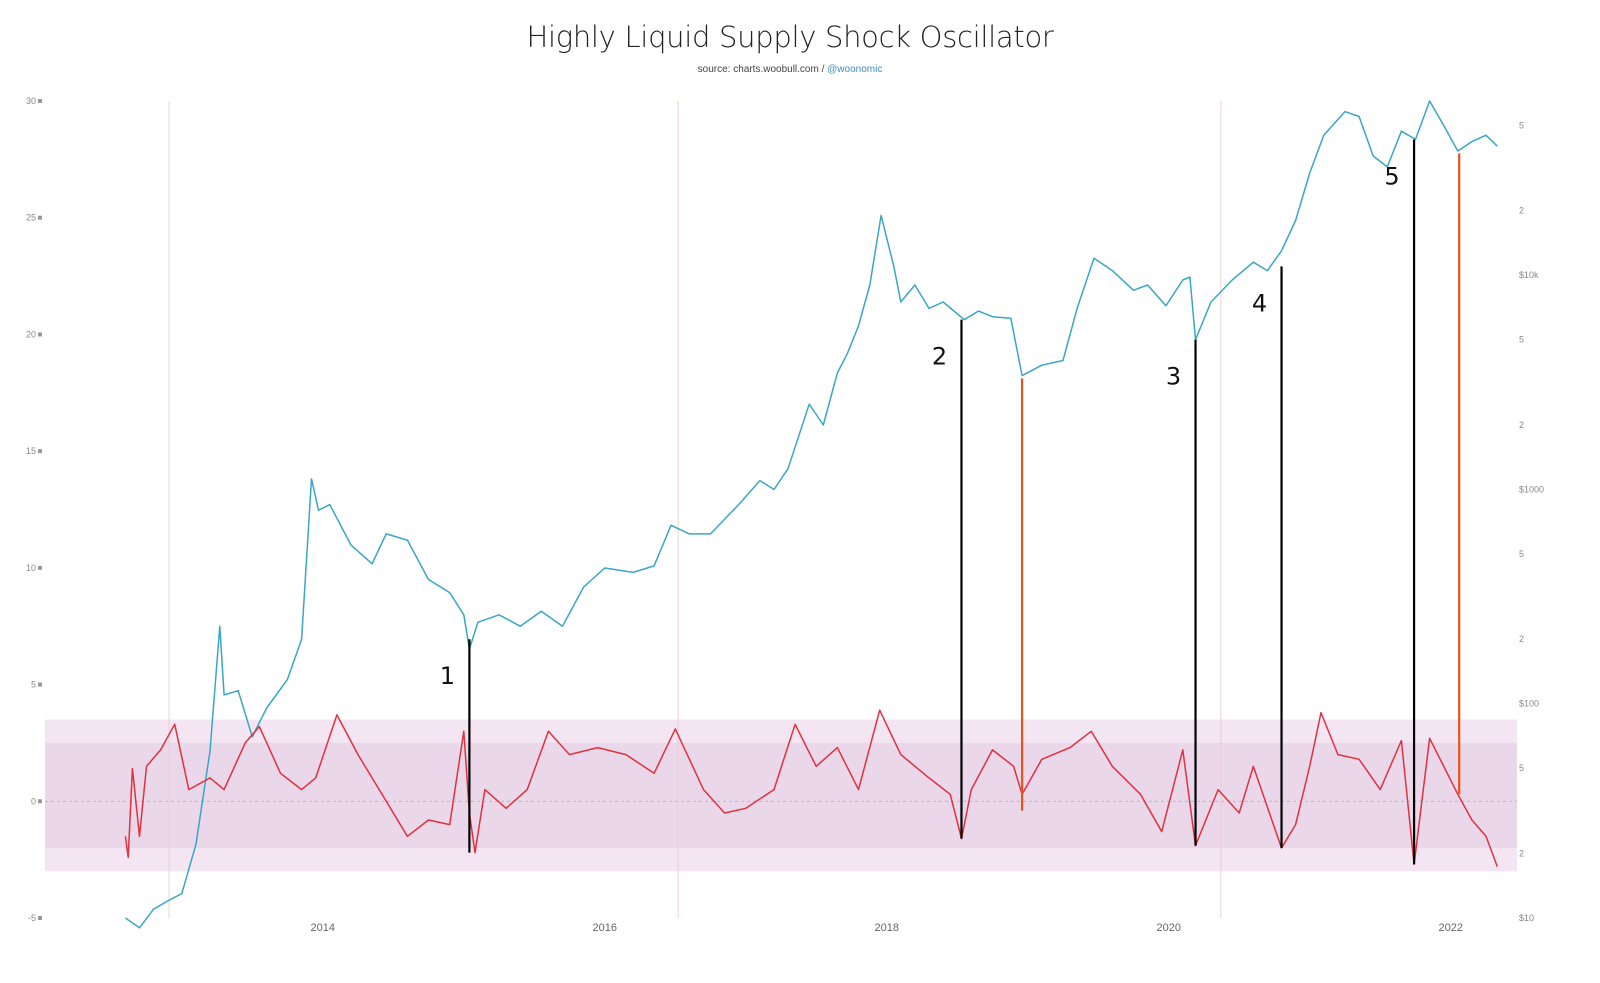 Image resolution: width=1600 pixels, height=983 pixels. I want to click on left-tick-label: 0, so click(33, 801).